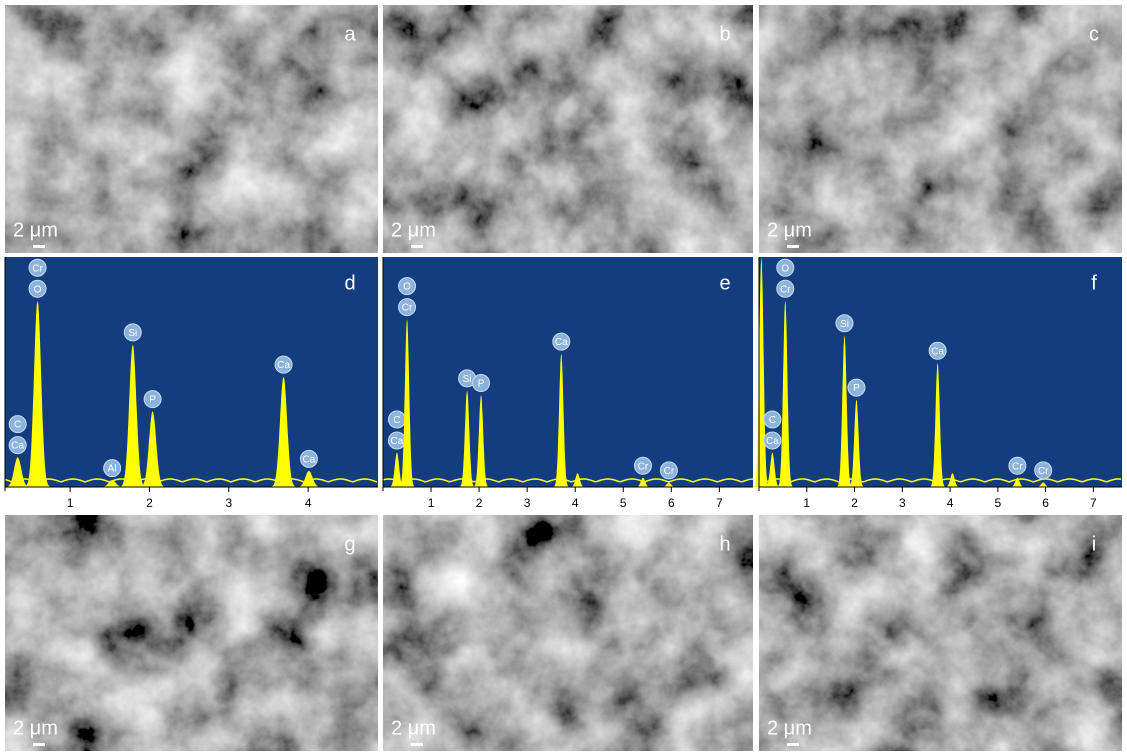 This screenshot has width=1127, height=755. What do you see at coordinates (467, 379) in the screenshot?
I see `peak-label: Si` at bounding box center [467, 379].